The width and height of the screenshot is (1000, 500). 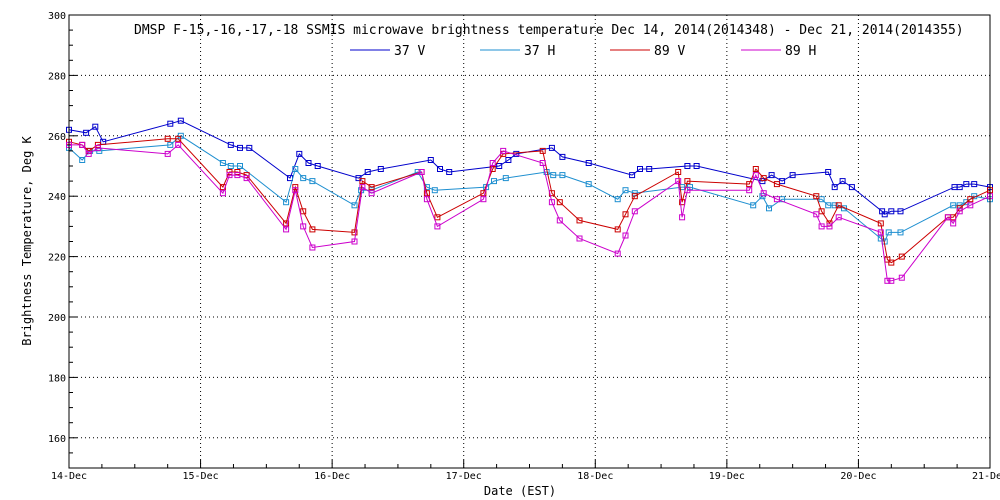 I want to click on legend: 37 V 37 H 89 V 89 H, so click(x=583, y=51).